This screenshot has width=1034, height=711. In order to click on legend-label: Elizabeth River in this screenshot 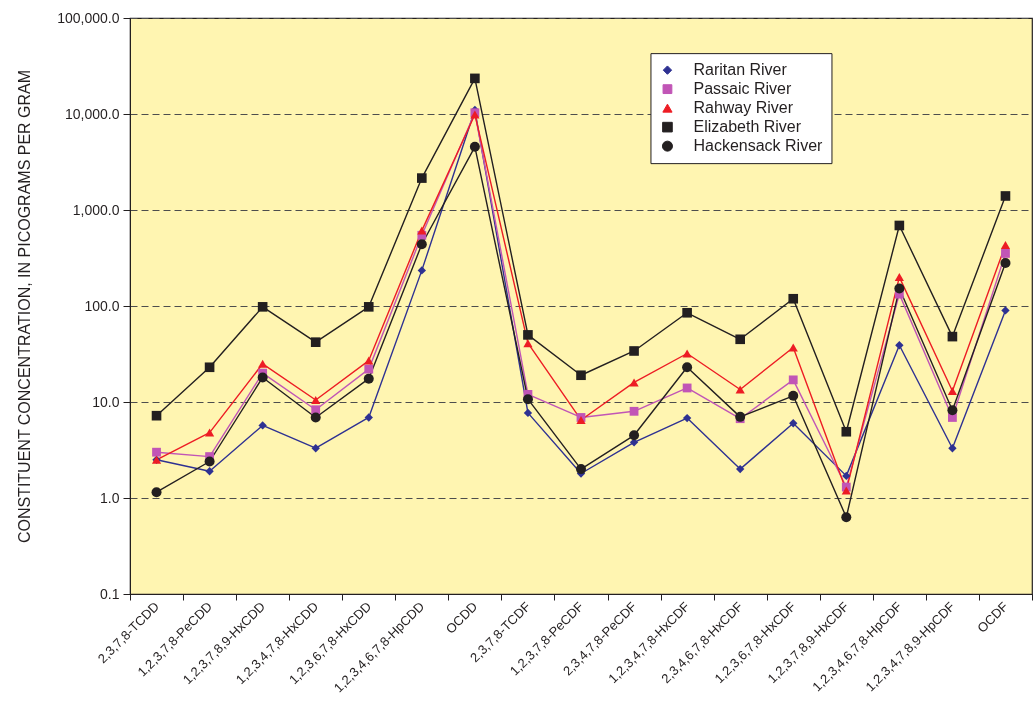, I will do `click(747, 127)`.